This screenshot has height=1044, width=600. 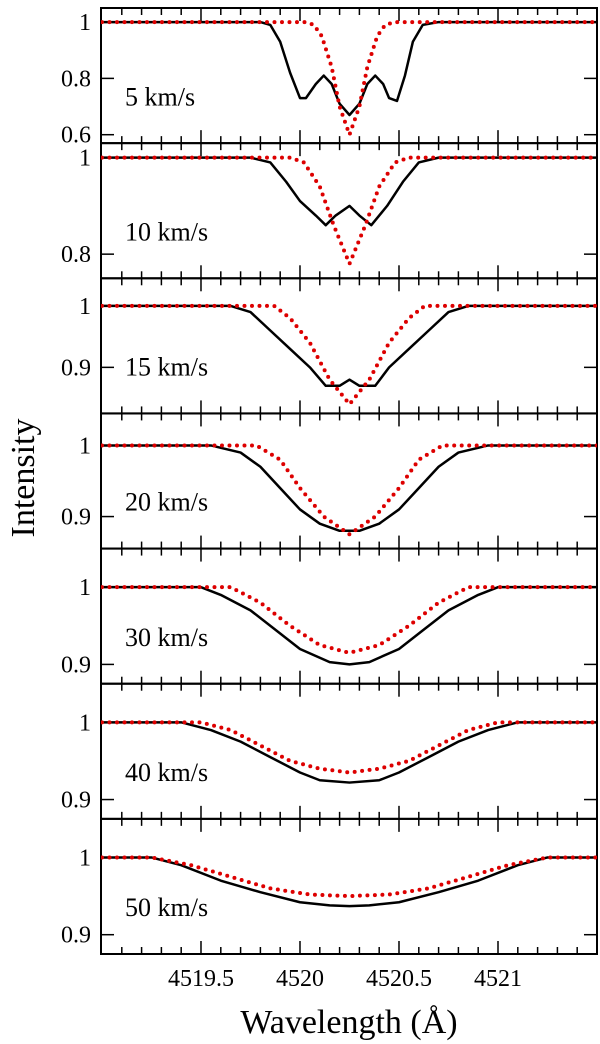 I want to click on panel-3: 0.9 1 15 km/s, so click(x=329, y=346).